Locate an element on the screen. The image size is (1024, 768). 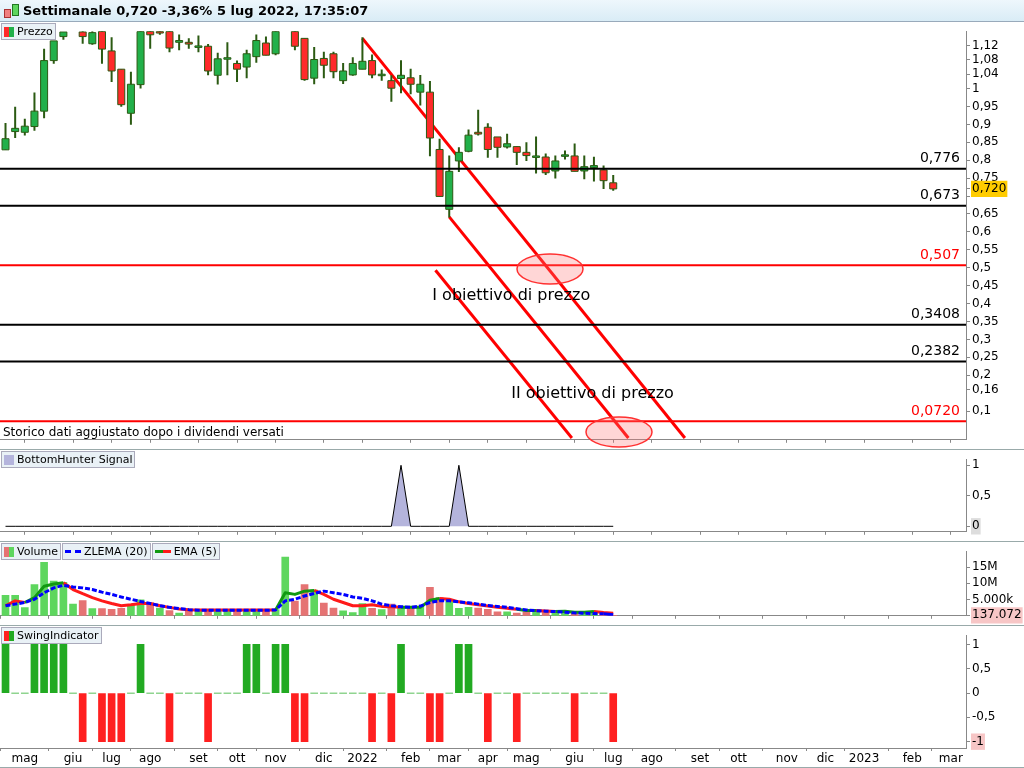
ref-line-label: 0,3408 is located at coordinates (935, 313).